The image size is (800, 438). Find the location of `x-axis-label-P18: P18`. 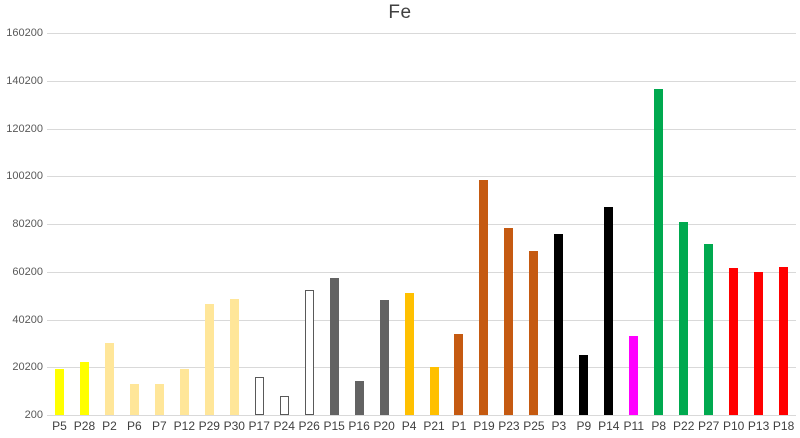

x-axis-label-P18: P18 is located at coordinates (783, 426).